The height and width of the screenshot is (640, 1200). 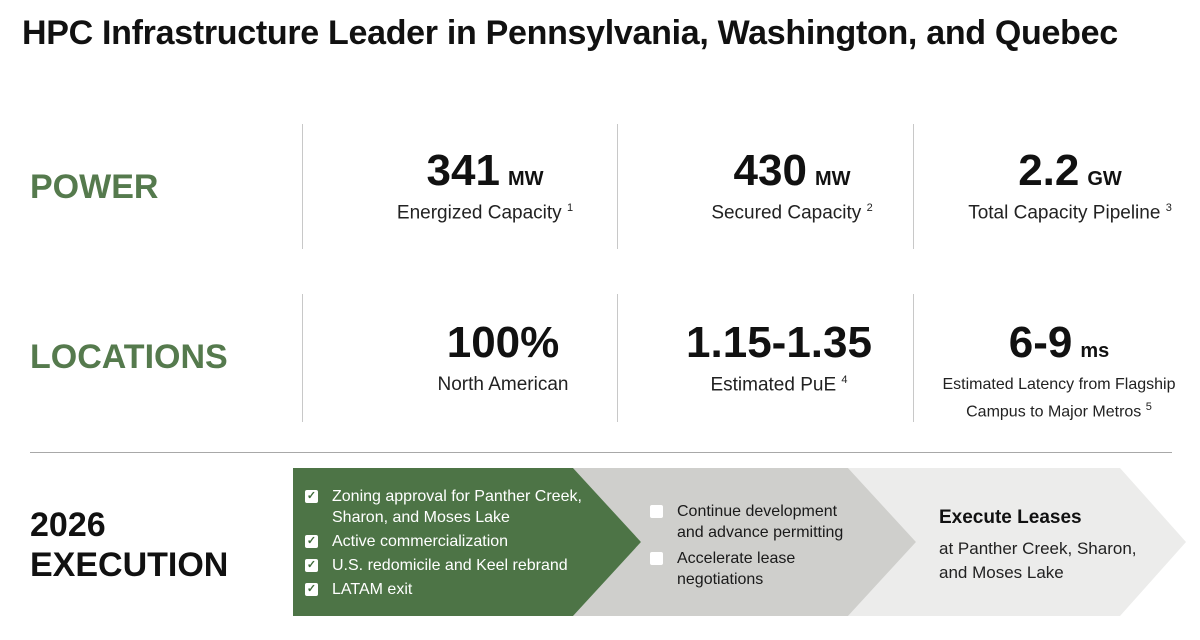 What do you see at coordinates (1168, 208) in the screenshot?
I see `footnote-marker: 3` at bounding box center [1168, 208].